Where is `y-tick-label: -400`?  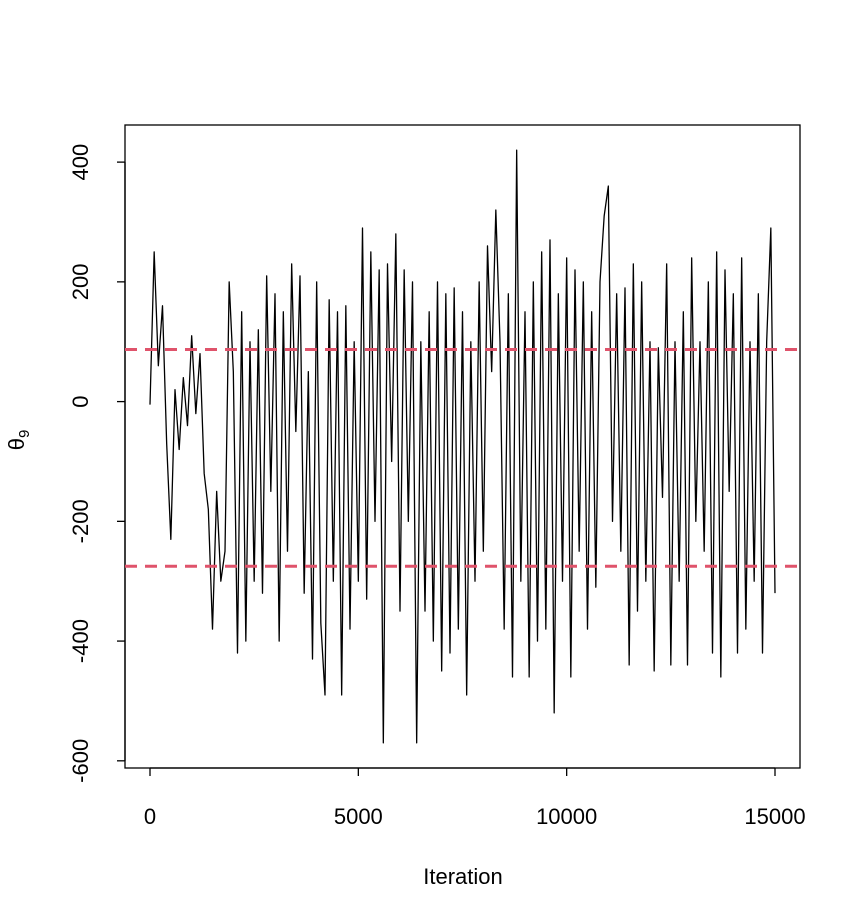 y-tick-label: -400 is located at coordinates (80, 641).